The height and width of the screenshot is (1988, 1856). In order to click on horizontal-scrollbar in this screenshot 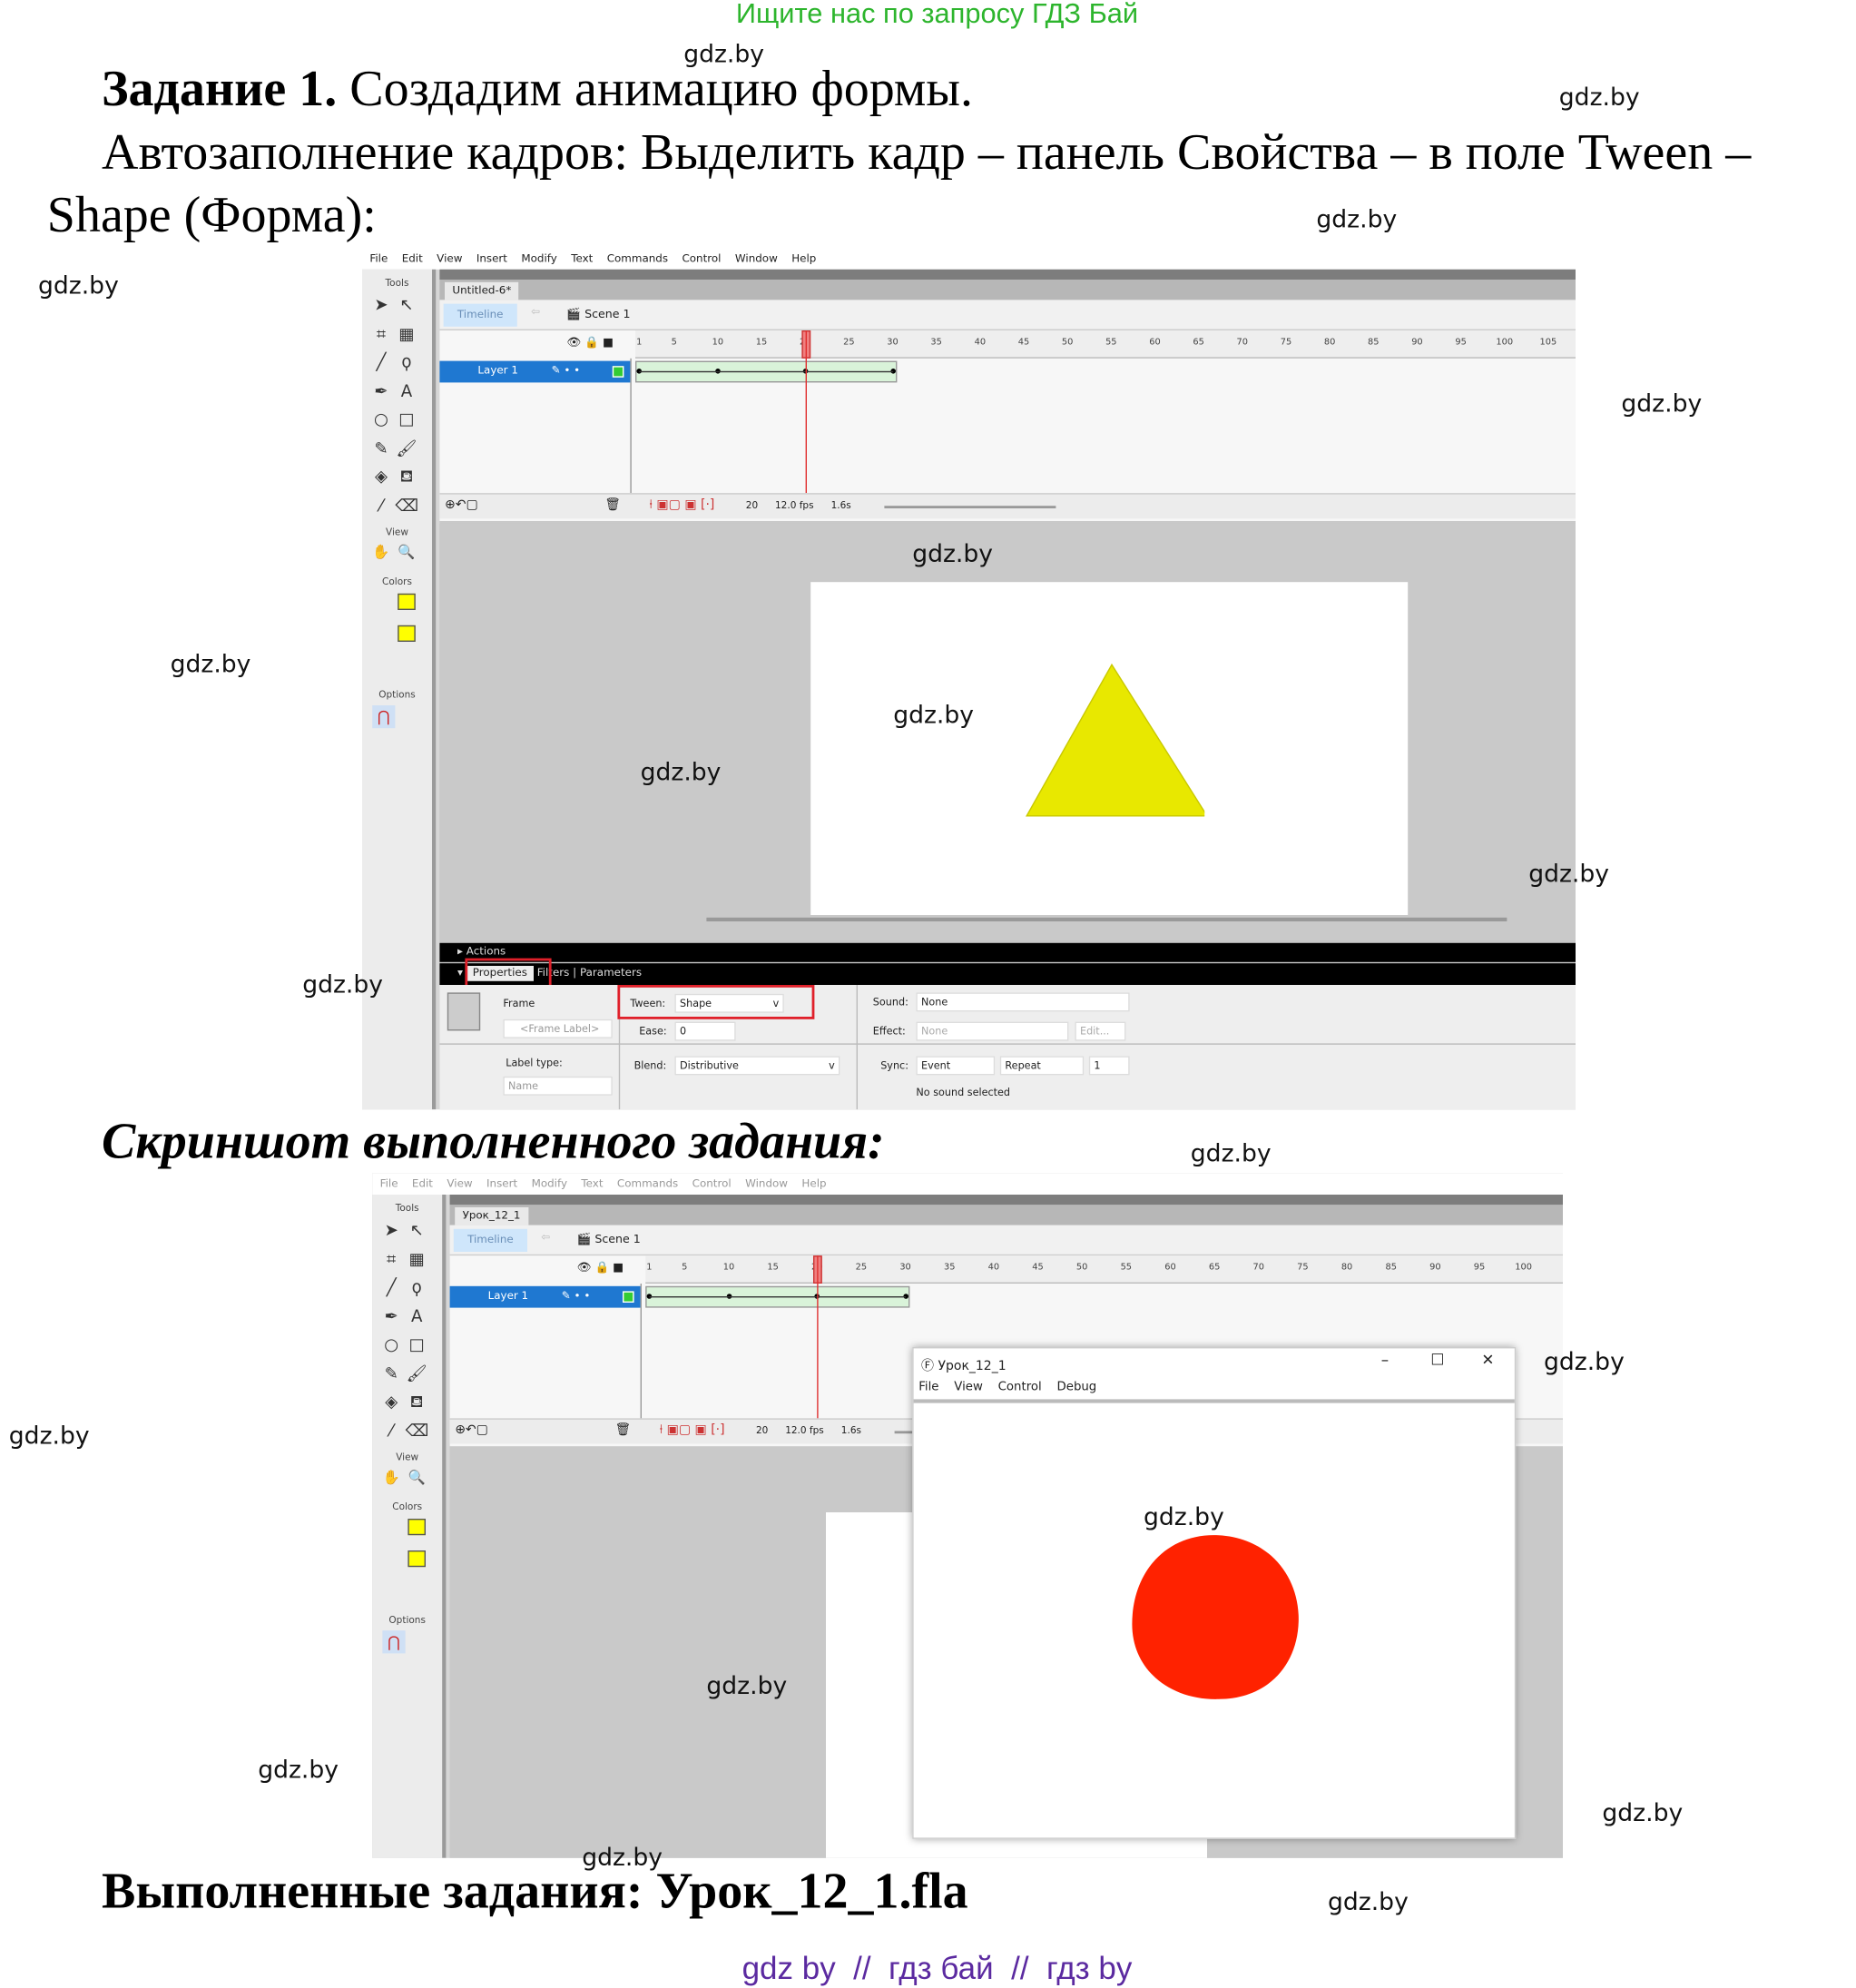, I will do `click(1106, 919)`.